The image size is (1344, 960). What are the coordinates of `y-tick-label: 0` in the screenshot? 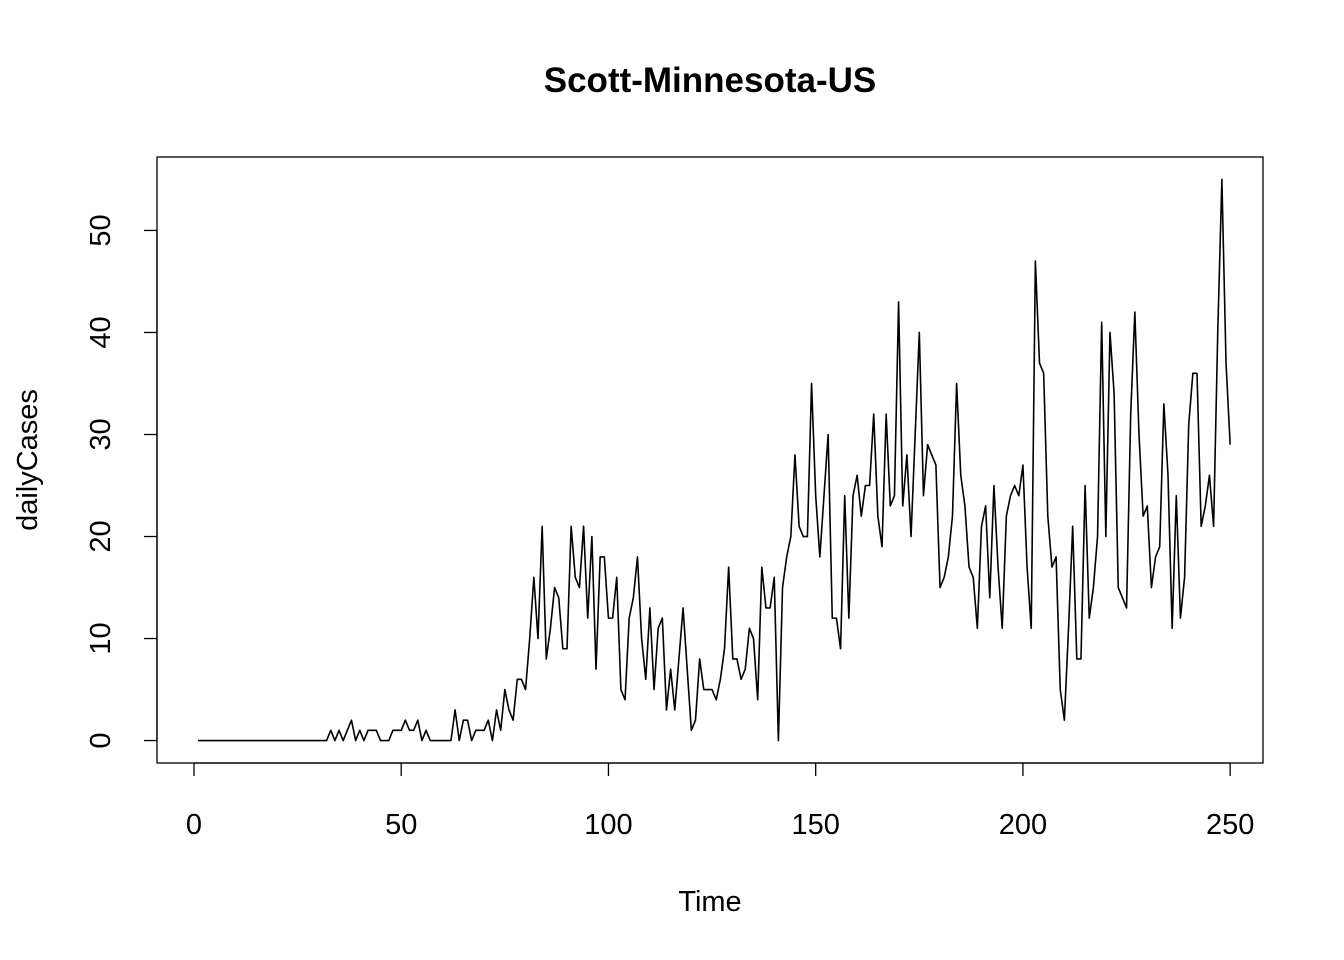 It's located at (101, 740).